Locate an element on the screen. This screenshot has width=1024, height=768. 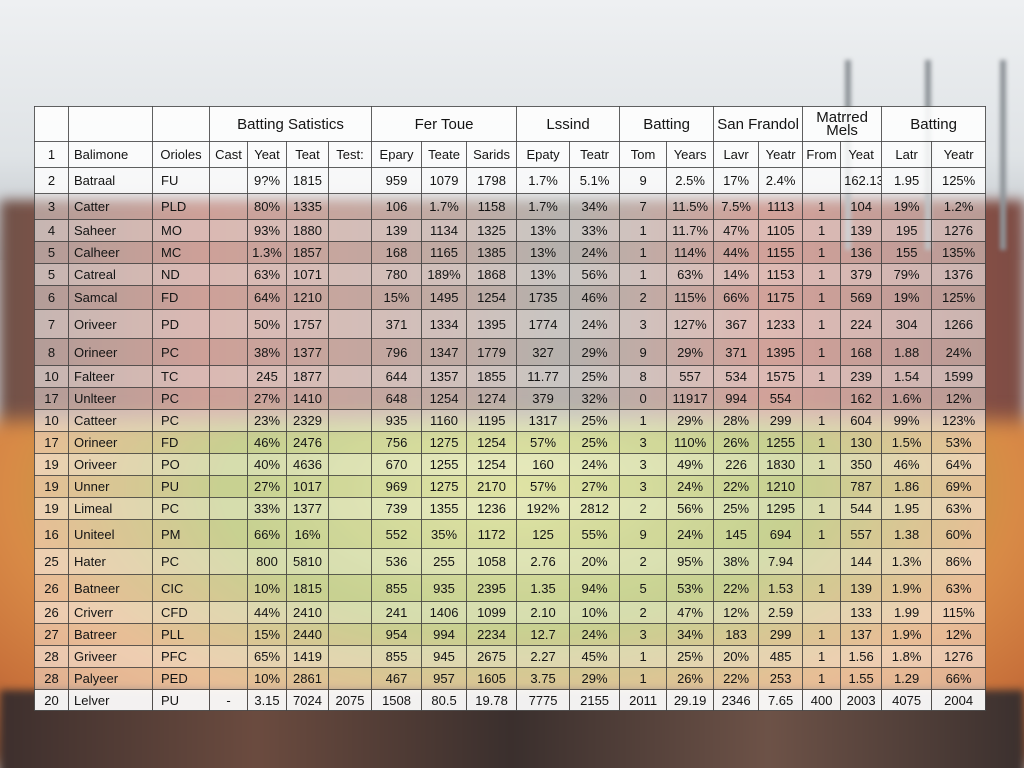
table-cell: 64% is located at coordinates (959, 464).